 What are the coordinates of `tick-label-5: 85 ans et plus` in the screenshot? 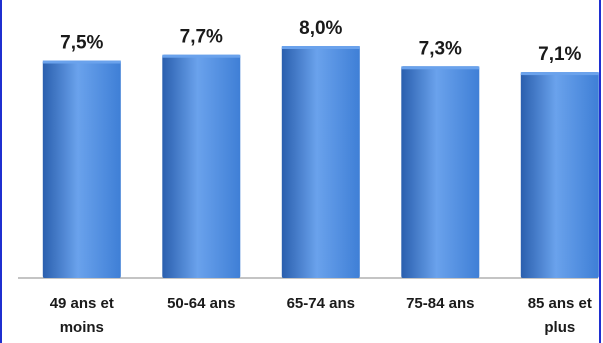 It's located at (560, 315).